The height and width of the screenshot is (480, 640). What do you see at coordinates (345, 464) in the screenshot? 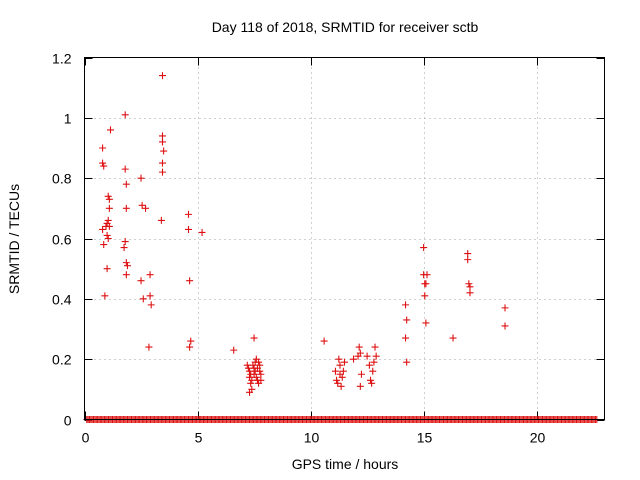
I see `x-axis-label: GPS time / hours` at bounding box center [345, 464].